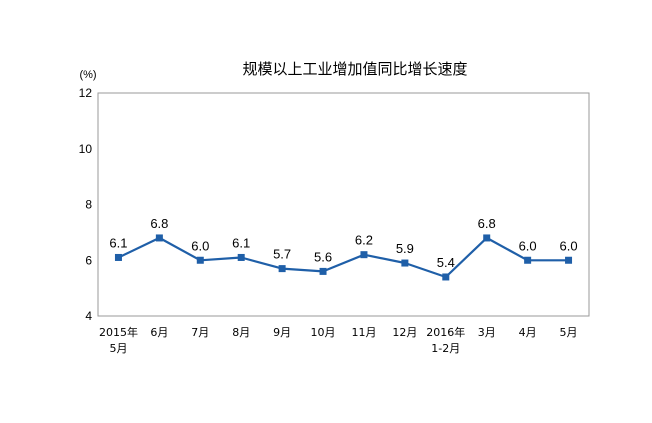 The width and height of the screenshot is (652, 423). I want to click on x-tick-label: 2015年, so click(118, 332).